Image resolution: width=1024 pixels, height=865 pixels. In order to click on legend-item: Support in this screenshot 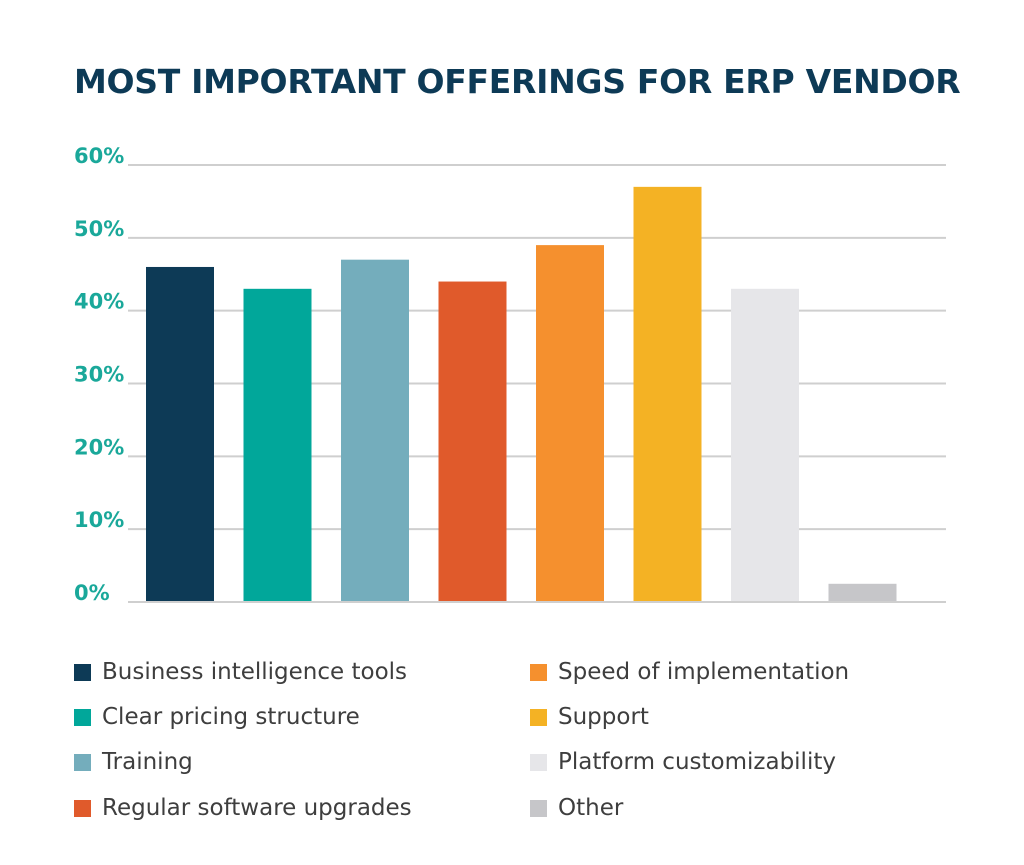, I will do `click(589, 717)`.